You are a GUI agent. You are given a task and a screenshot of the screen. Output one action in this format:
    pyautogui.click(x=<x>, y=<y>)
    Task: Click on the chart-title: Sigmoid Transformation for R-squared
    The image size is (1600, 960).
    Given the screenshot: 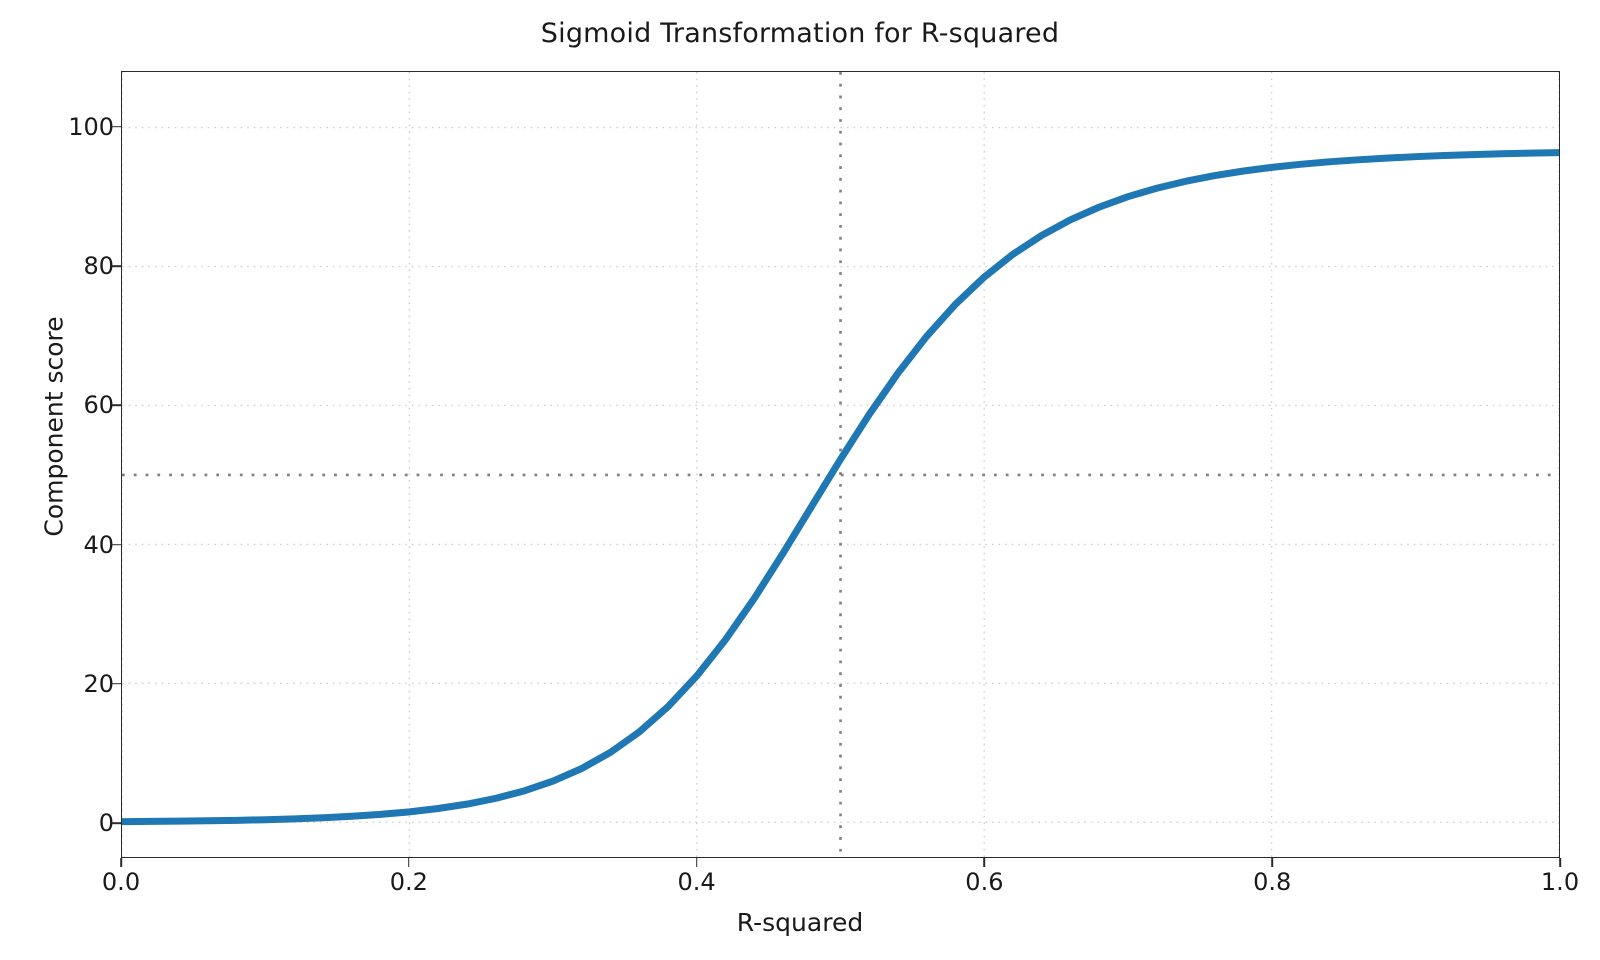 What is the action you would take?
    pyautogui.click(x=800, y=33)
    